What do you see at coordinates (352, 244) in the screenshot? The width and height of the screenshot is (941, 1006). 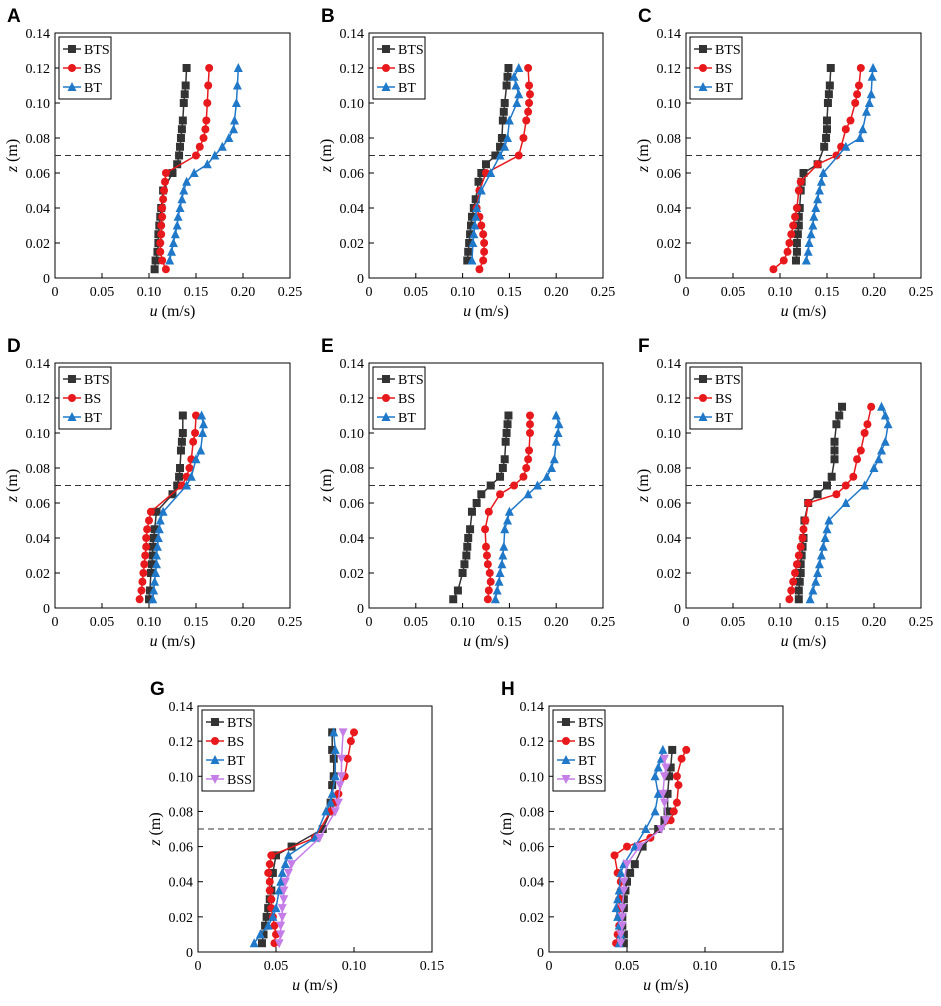 I see `y-tick-label: 0.02` at bounding box center [352, 244].